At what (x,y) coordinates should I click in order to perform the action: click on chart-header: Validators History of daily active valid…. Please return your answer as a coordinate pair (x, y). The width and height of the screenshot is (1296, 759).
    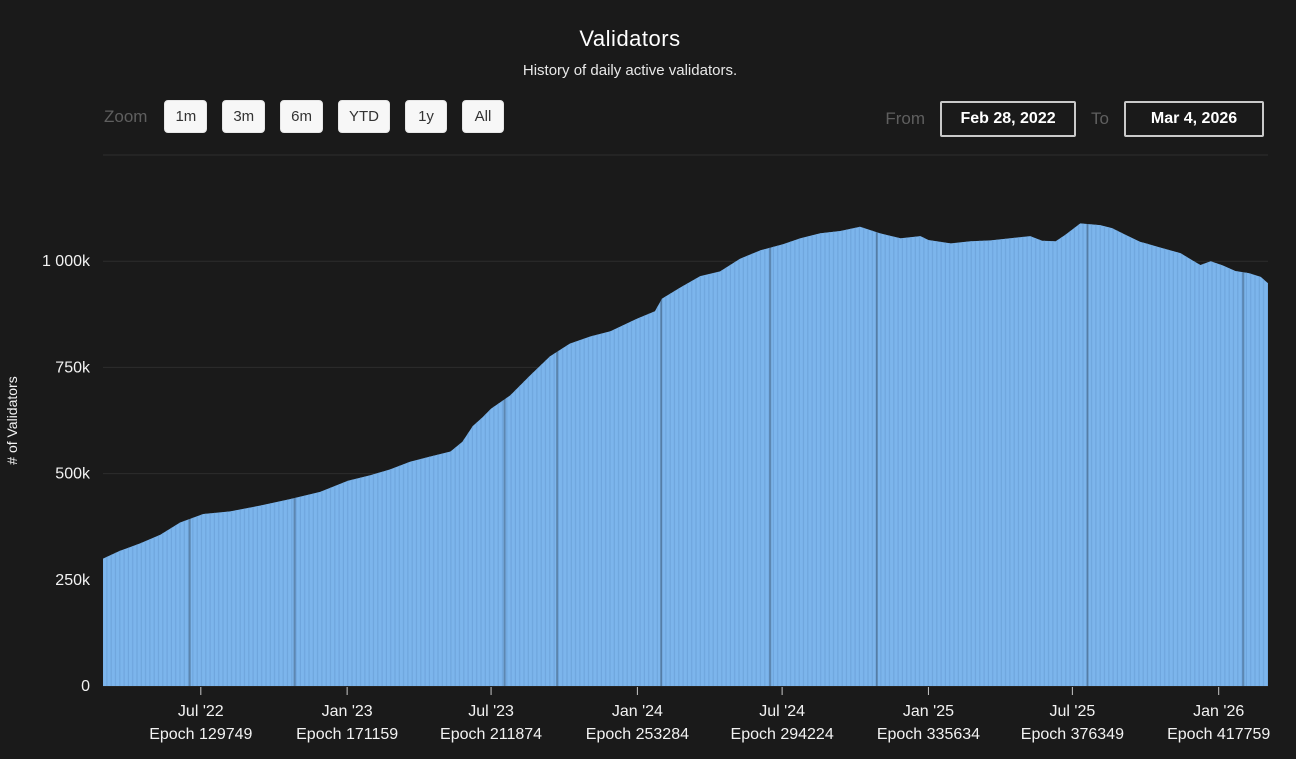
    Looking at the image, I should click on (630, 39).